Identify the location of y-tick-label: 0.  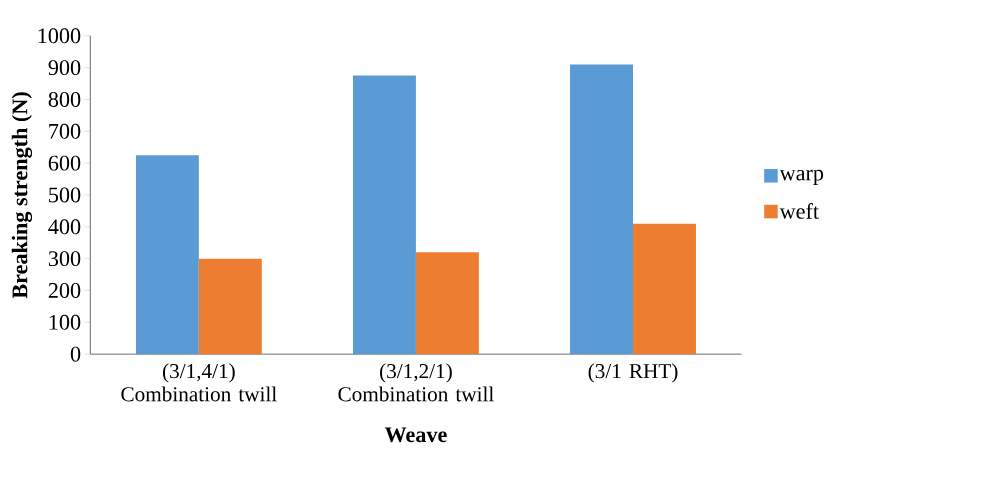
(75, 354).